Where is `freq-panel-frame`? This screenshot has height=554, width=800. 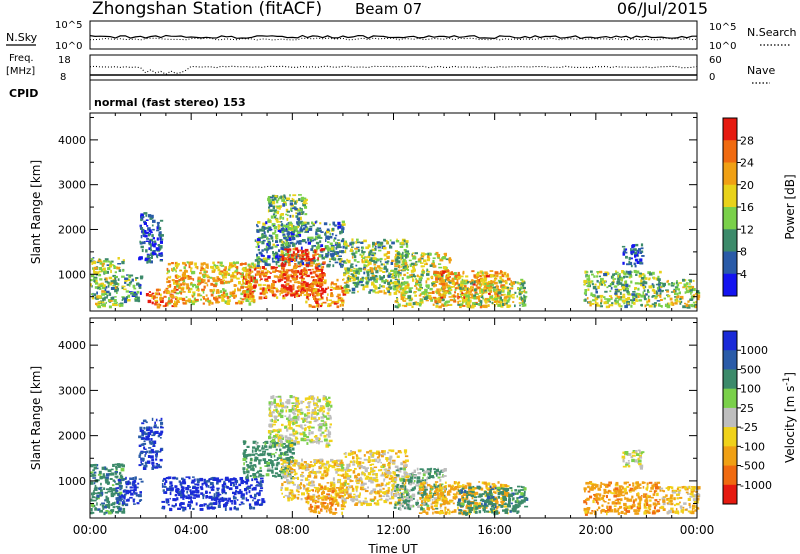 freq-panel-frame is located at coordinates (393, 67).